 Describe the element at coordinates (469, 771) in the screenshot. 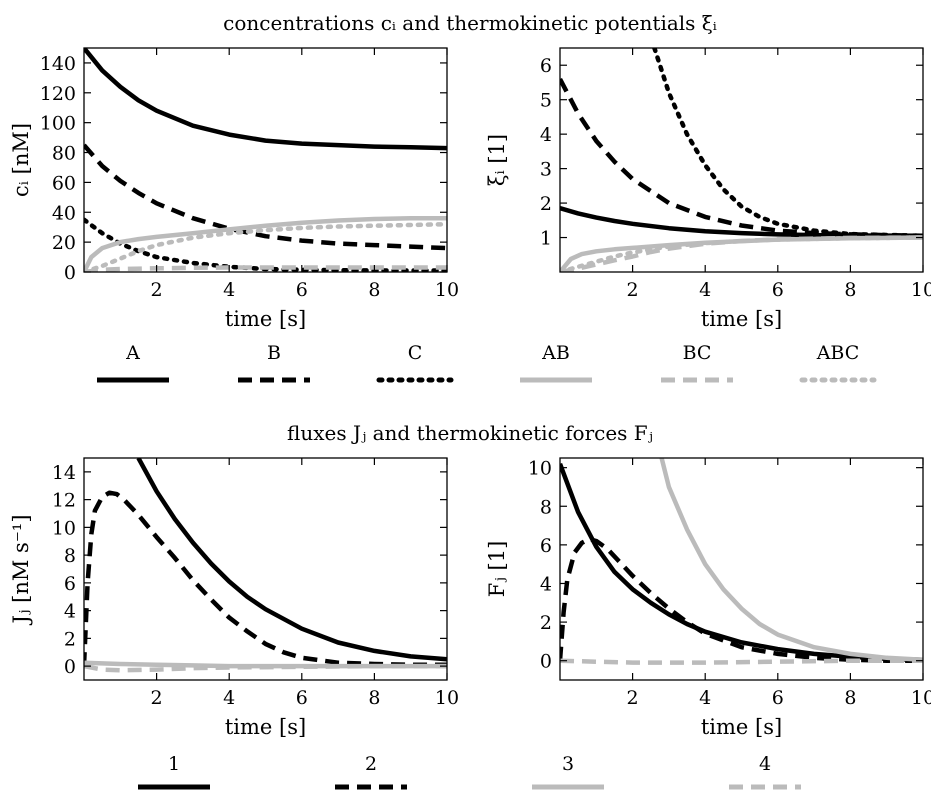

I see `legend-reactions: 1 2 3 4` at that location.